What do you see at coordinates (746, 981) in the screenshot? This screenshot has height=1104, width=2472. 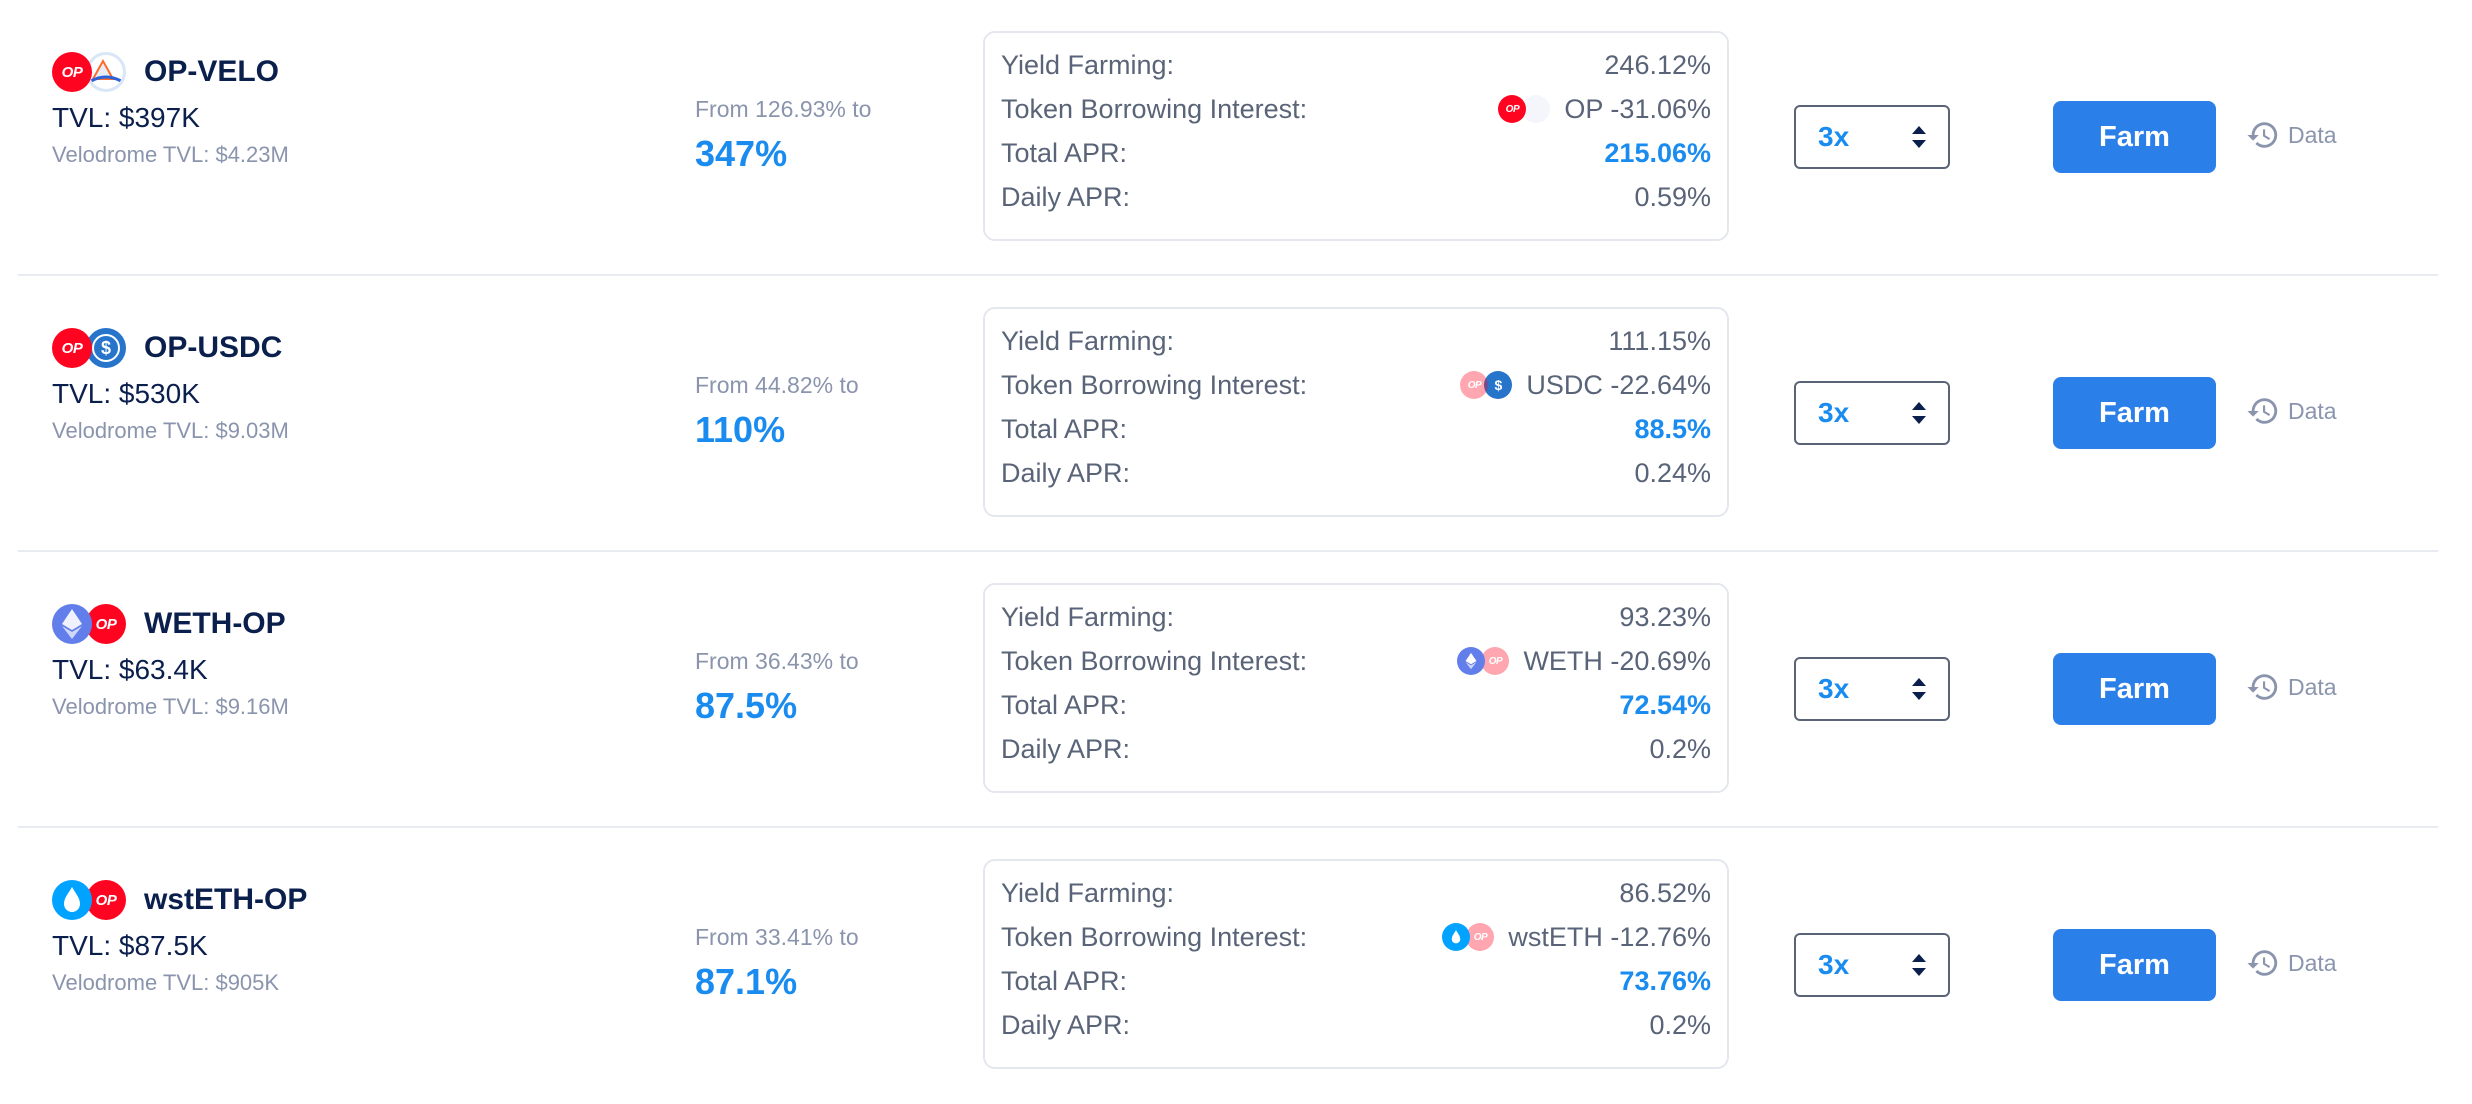 I see `apr-range-max: 87.1%` at bounding box center [746, 981].